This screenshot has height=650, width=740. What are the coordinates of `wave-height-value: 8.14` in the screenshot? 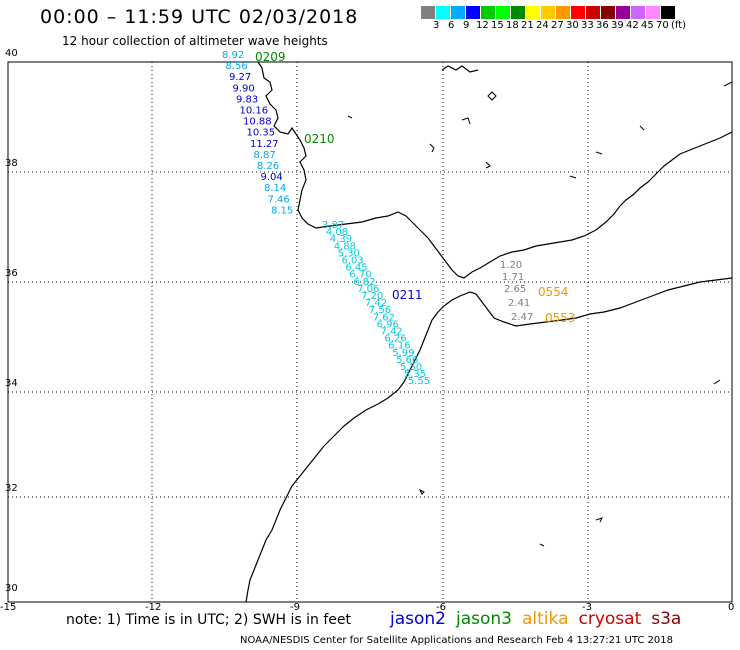 It's located at (275, 188).